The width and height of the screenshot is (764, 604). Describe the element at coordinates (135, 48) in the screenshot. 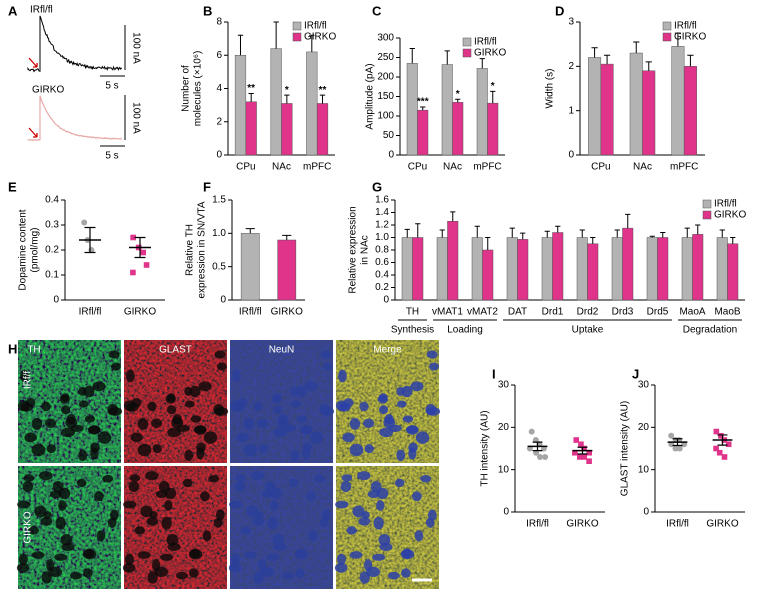

I see `scale-y-label: 100 nA` at that location.